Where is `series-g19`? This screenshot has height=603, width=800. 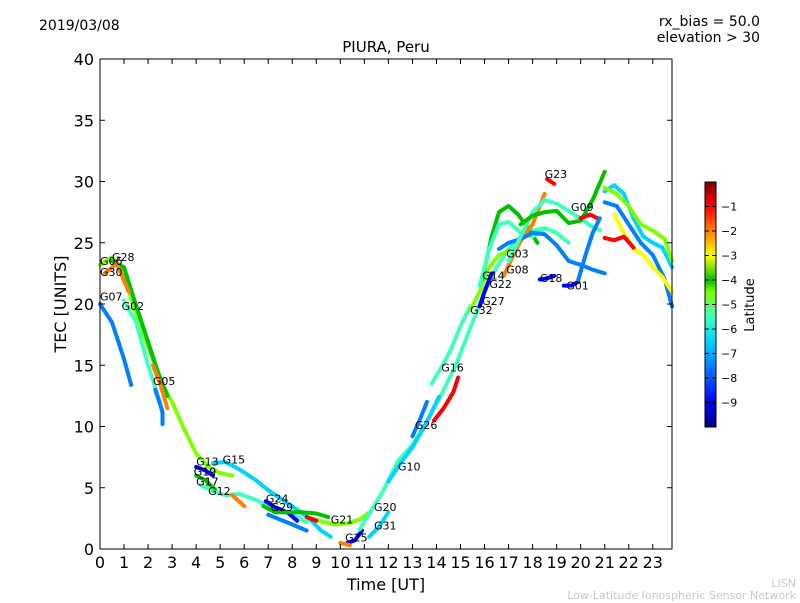 series-g19 is located at coordinates (204, 471).